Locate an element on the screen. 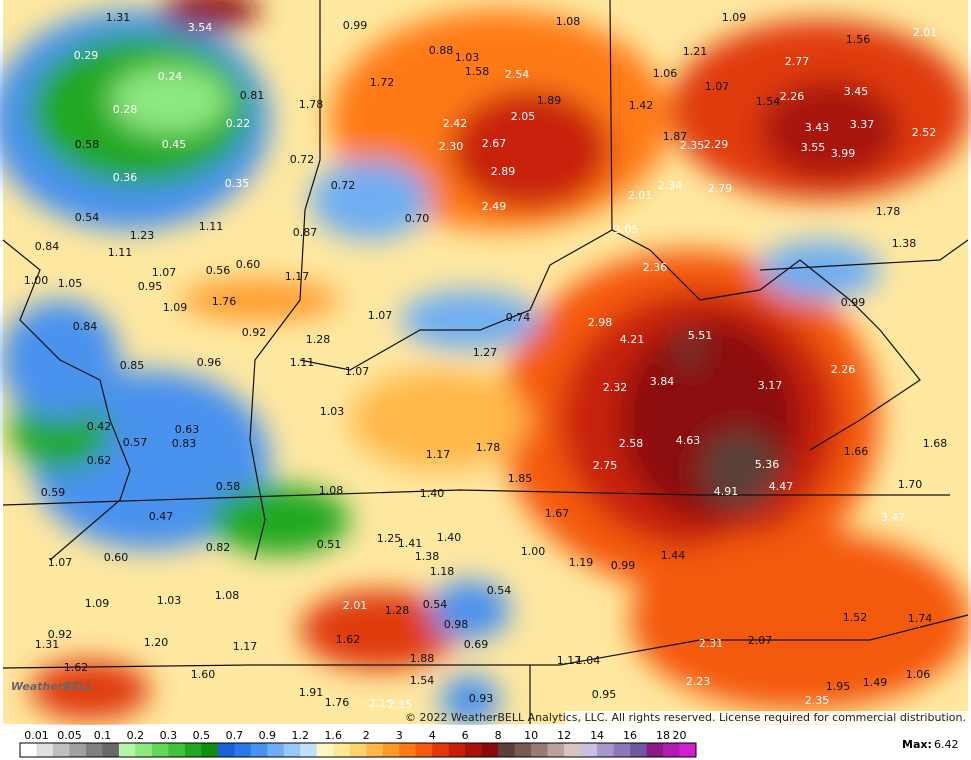  station-value: 1.58 is located at coordinates (477, 71).